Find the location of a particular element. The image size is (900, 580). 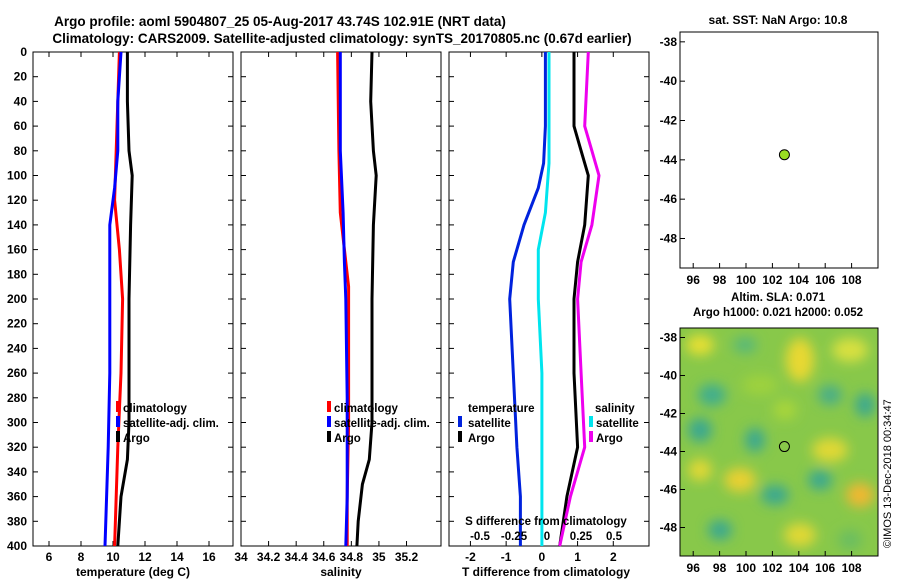

legend-sat-t-swatch is located at coordinates (460, 421).